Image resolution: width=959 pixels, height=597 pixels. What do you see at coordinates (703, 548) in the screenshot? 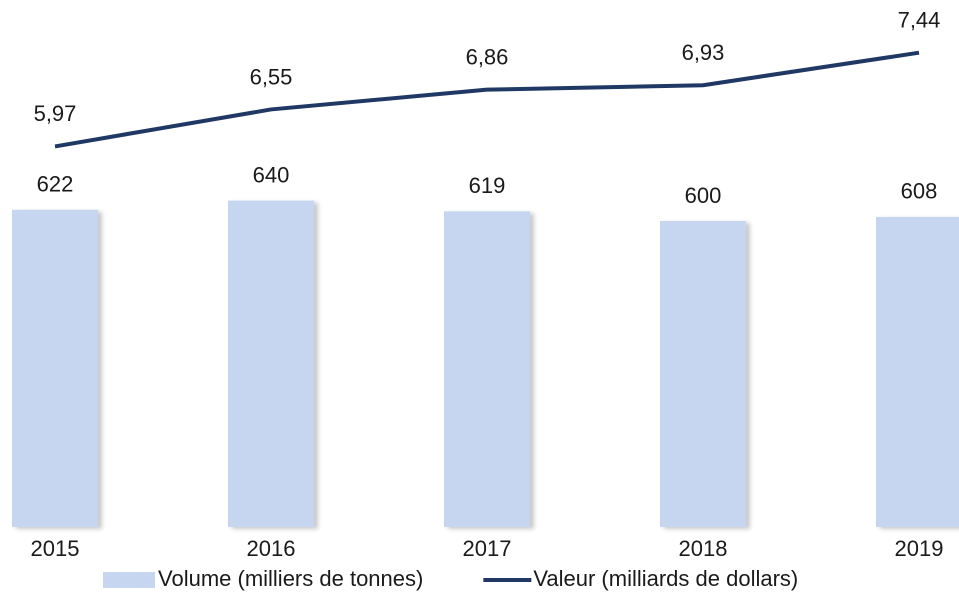
I see `x-tick-label: 2018` at bounding box center [703, 548].